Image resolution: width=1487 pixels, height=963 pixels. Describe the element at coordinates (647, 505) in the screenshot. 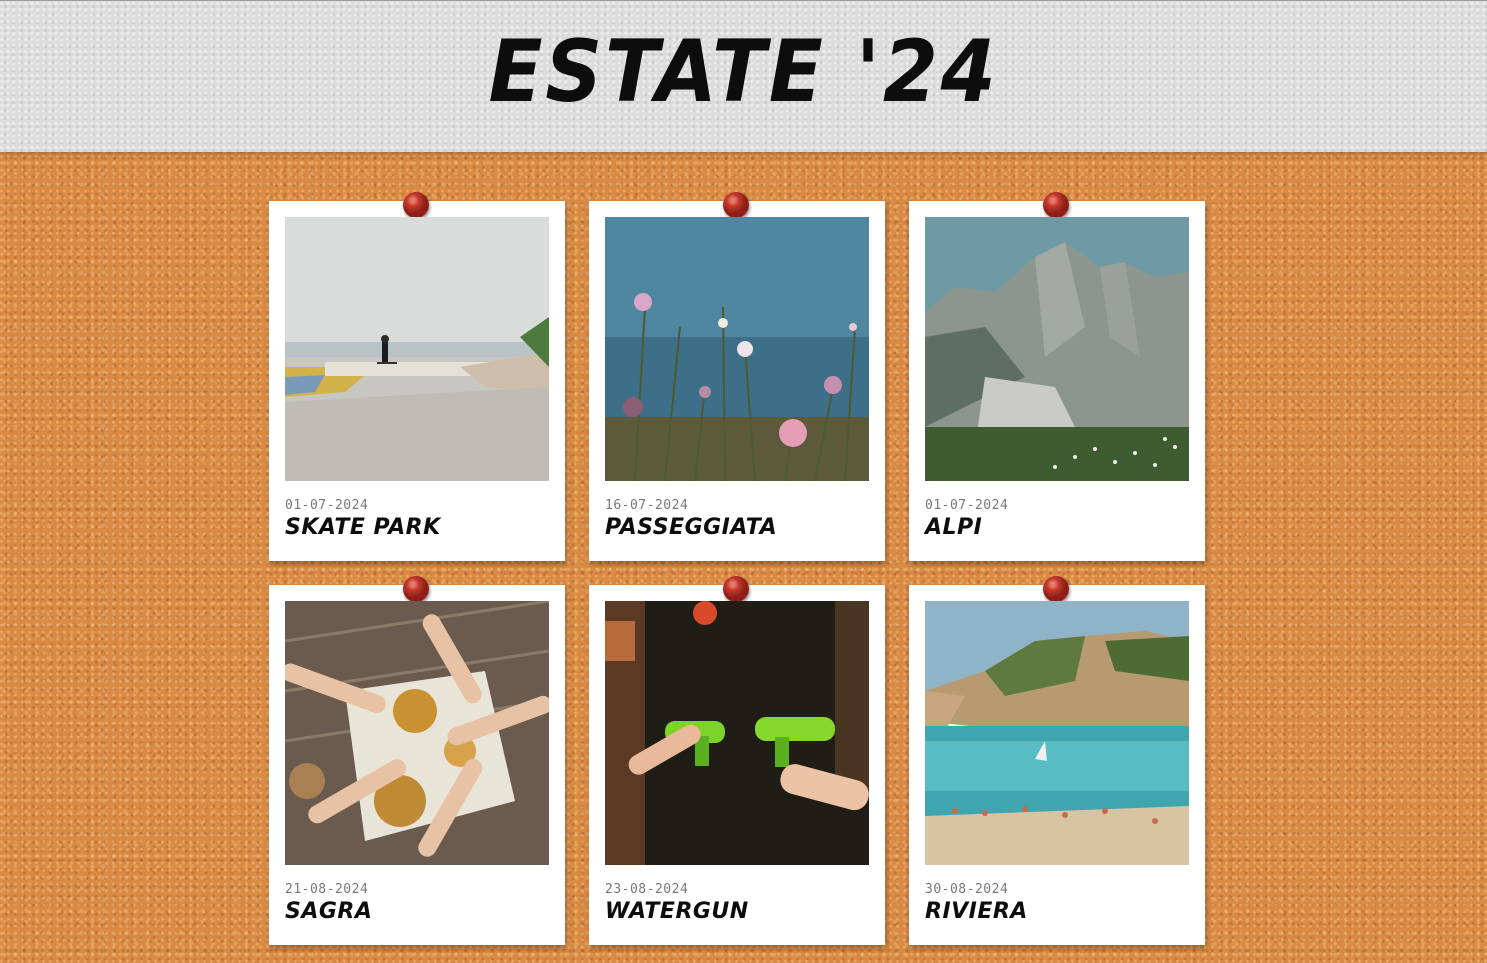

I see `photo-date: 16-07-2024` at that location.